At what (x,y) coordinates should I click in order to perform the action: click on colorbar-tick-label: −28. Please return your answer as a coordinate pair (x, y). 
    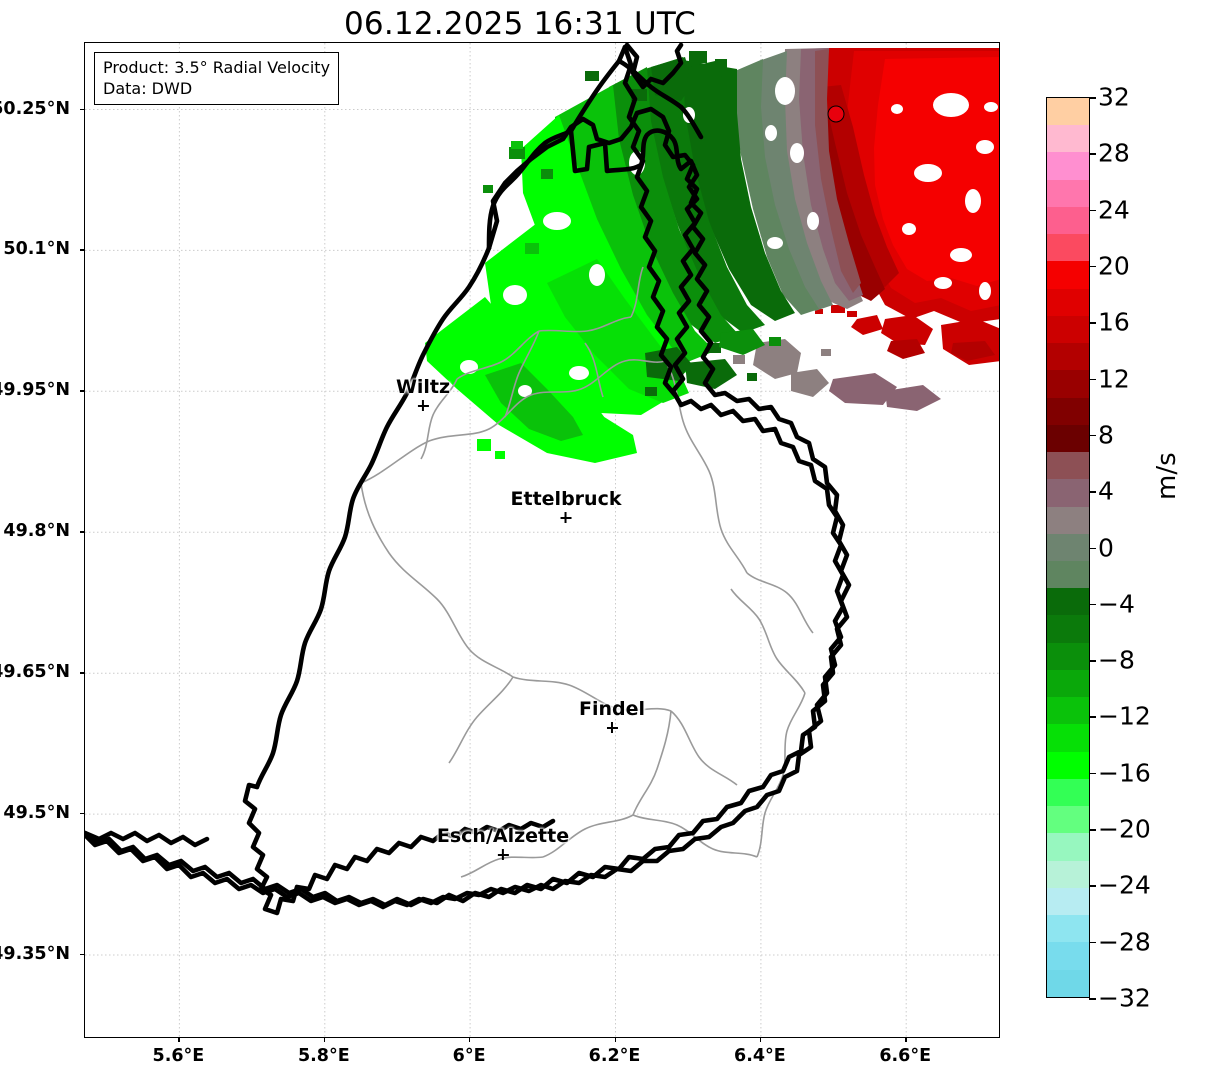
    Looking at the image, I should click on (1124, 942).